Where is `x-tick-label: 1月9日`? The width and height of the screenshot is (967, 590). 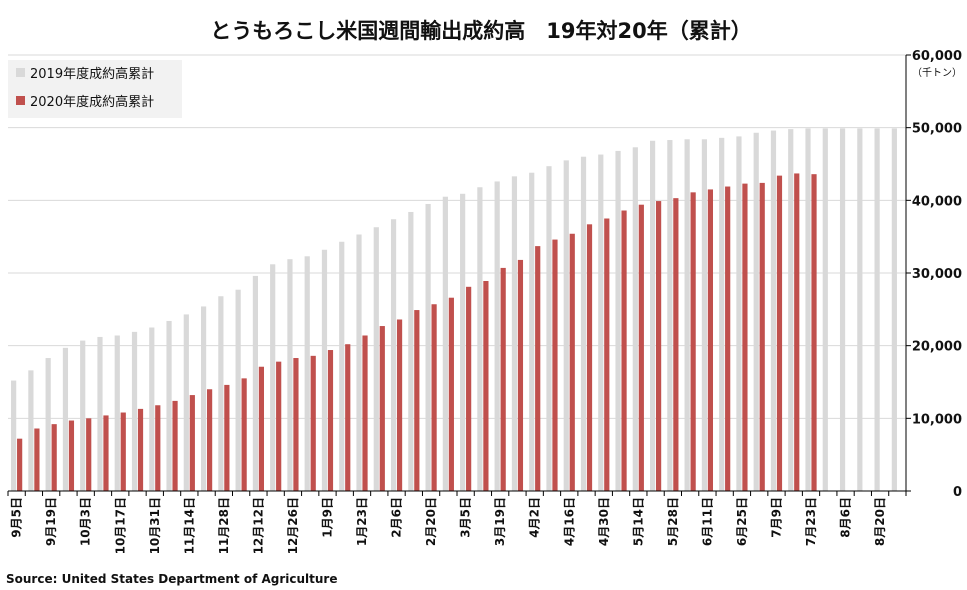 x-tick-label: 1月9日 is located at coordinates (327, 517).